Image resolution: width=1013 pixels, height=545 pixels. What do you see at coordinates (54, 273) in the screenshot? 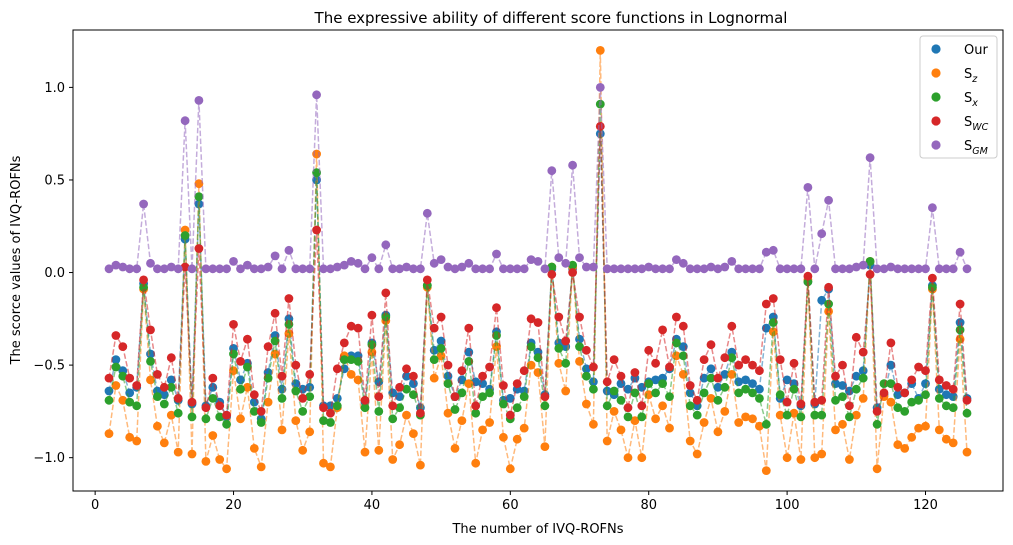
I see `y-tick-label: 0.0` at bounding box center [54, 273].